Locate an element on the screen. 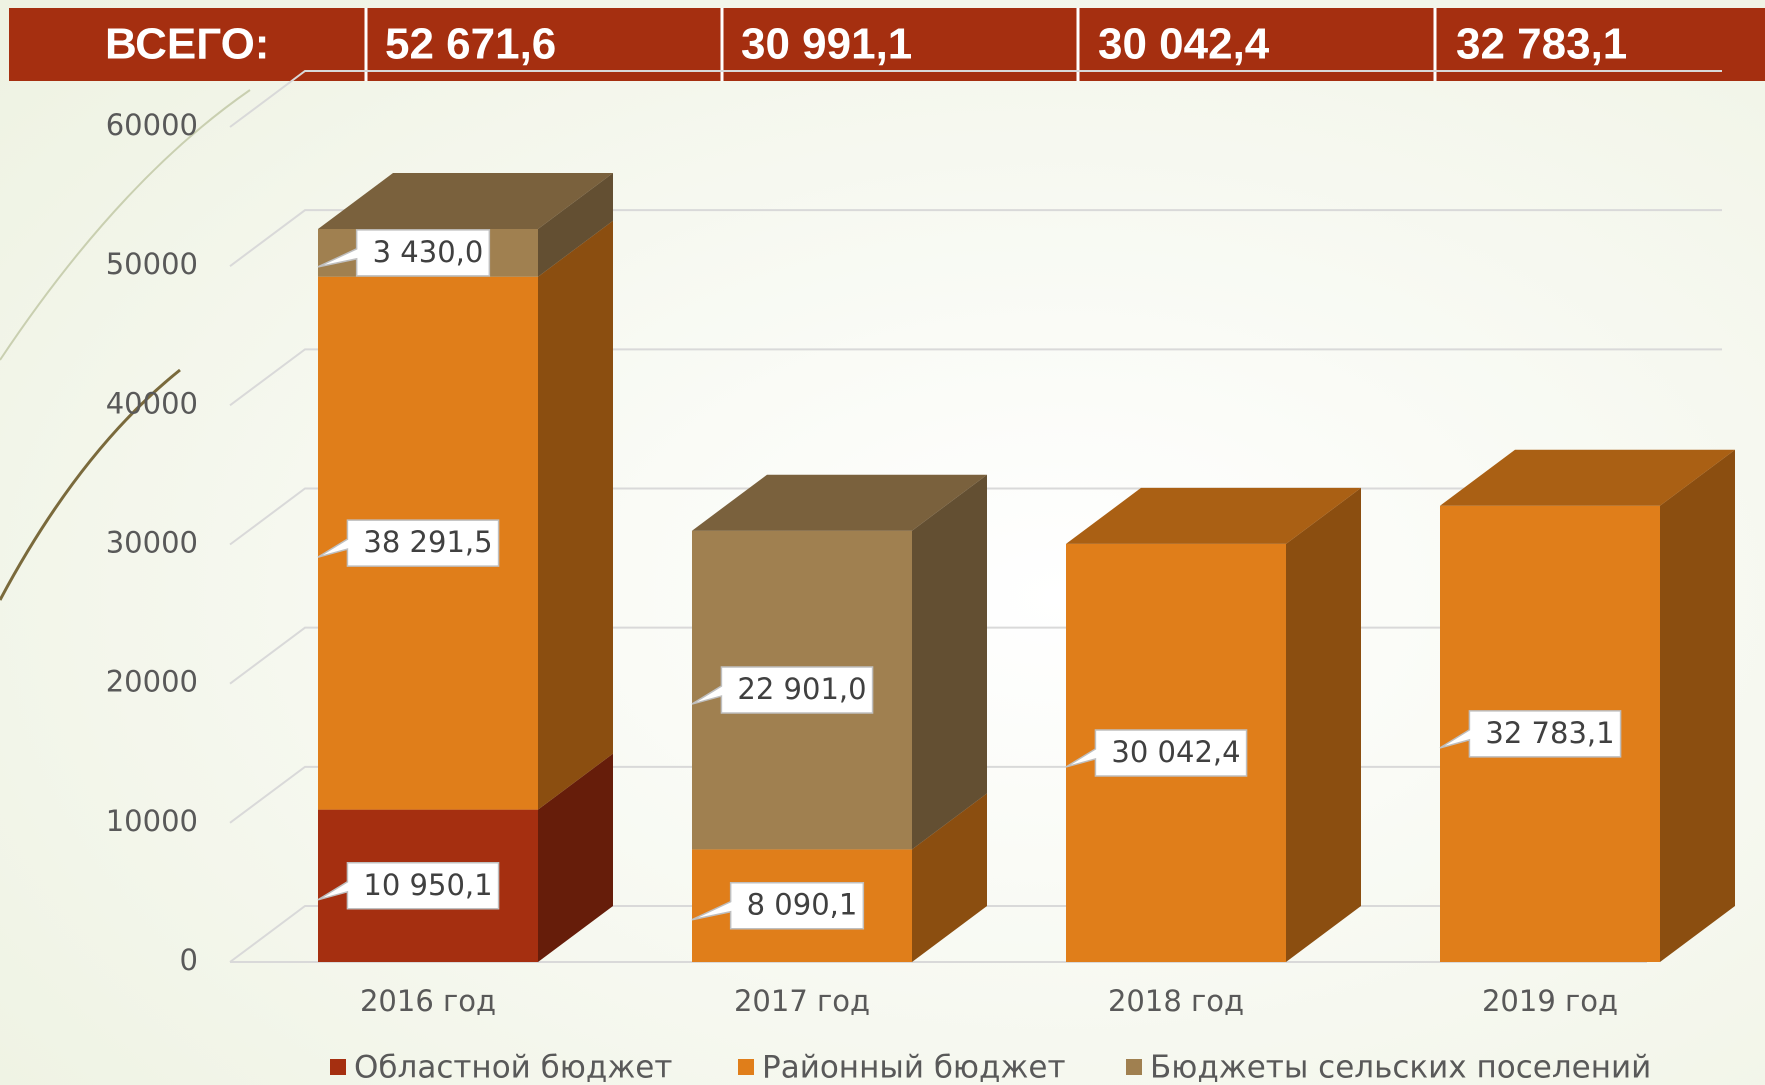  legend-label: Областной бюджет is located at coordinates (513, 1067).